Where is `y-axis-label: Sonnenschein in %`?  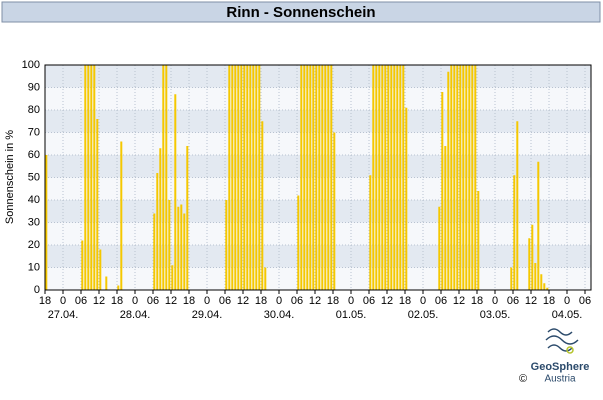
y-axis-label: Sonnenschein in % is located at coordinates (10, 177).